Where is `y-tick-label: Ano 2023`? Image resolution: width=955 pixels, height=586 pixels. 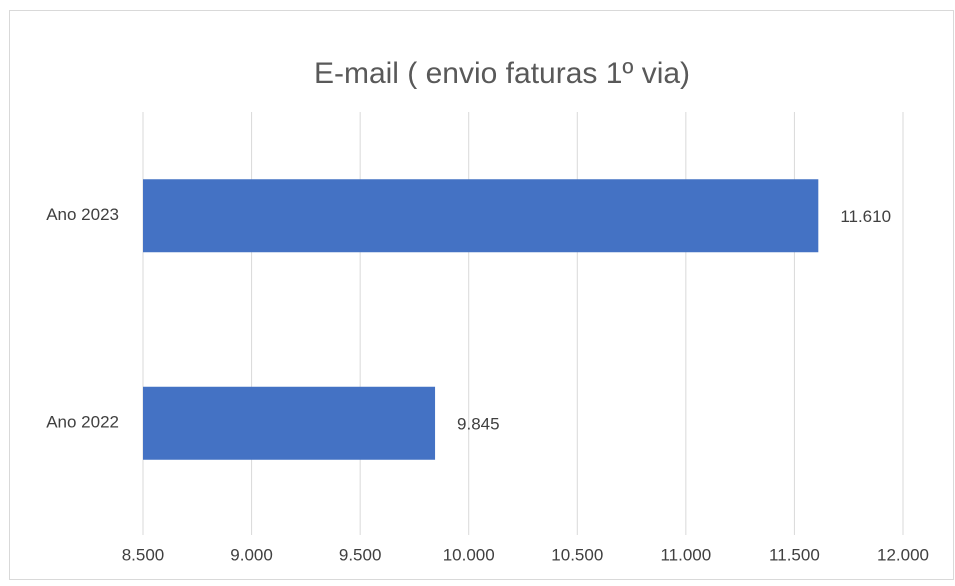
y-tick-label: Ano 2023 is located at coordinates (82, 214).